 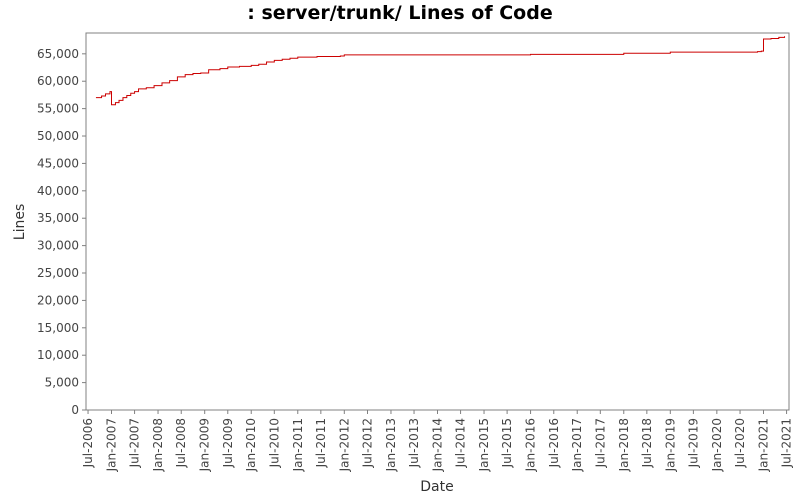 I want to click on y-tick-label: 50,000, so click(x=58, y=136).